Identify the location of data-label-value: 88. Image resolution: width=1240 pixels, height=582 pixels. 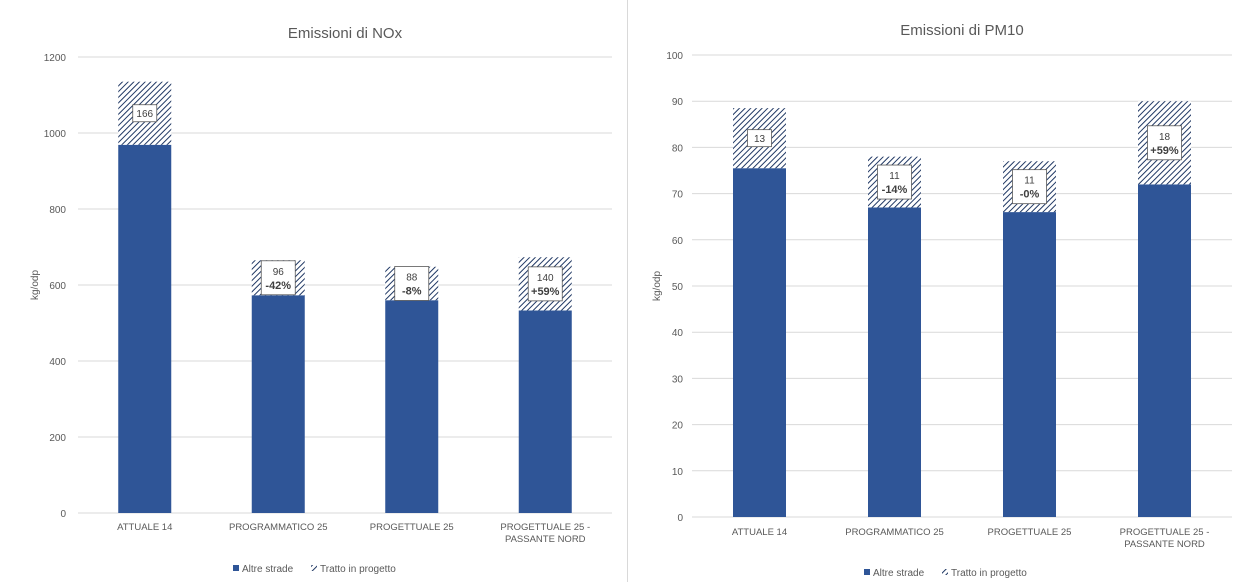
(412, 277).